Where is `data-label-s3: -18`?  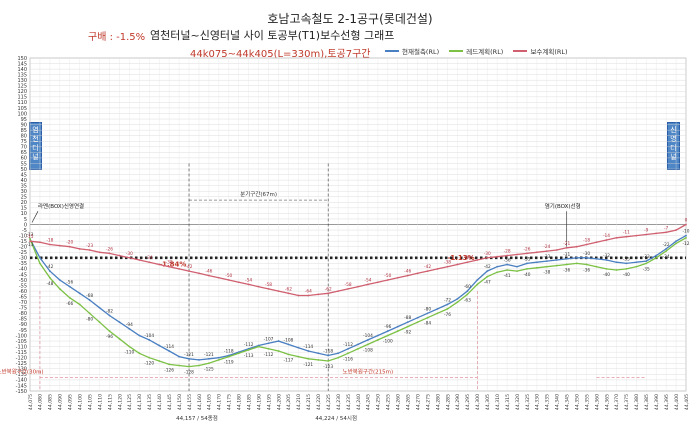 data-label-s3: -18 is located at coordinates (49, 240).